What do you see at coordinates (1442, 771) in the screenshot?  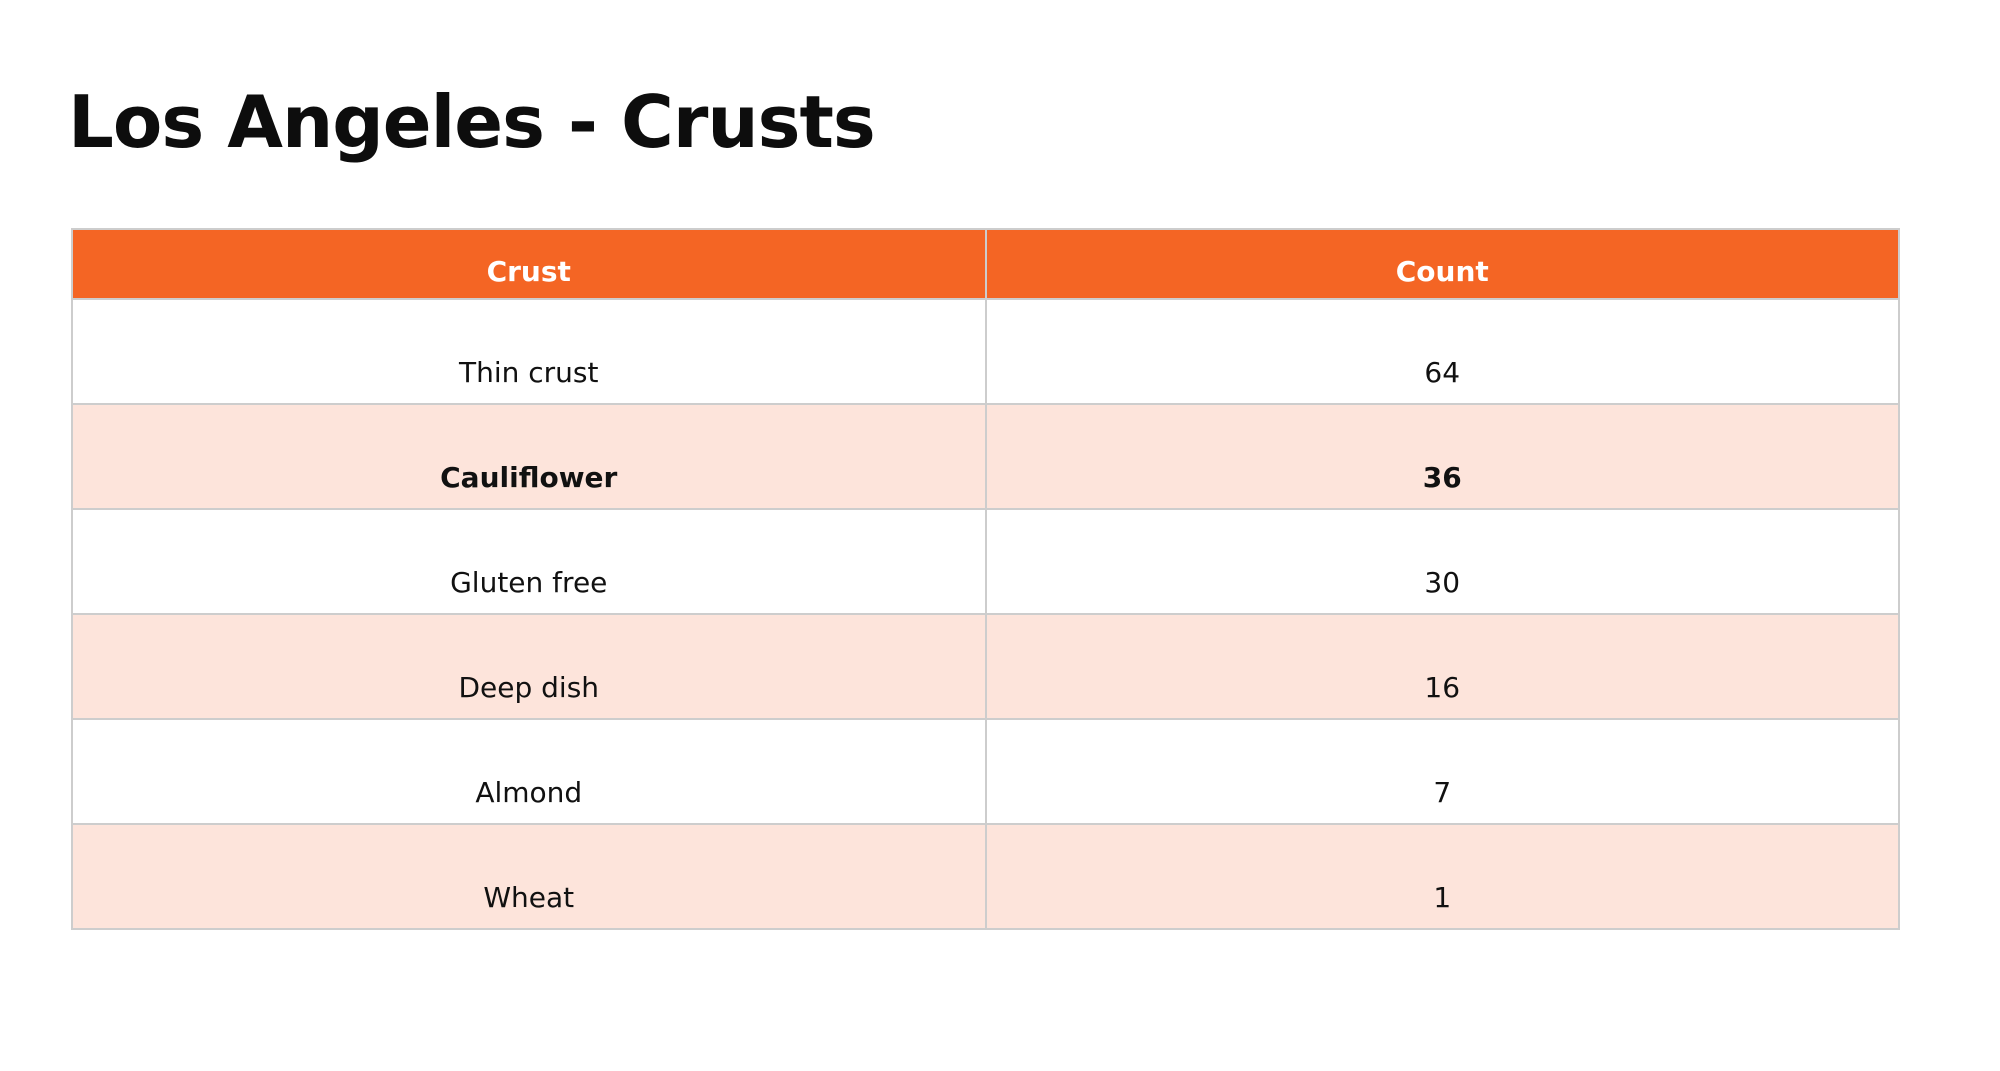 I see `count-cell: 7` at bounding box center [1442, 771].